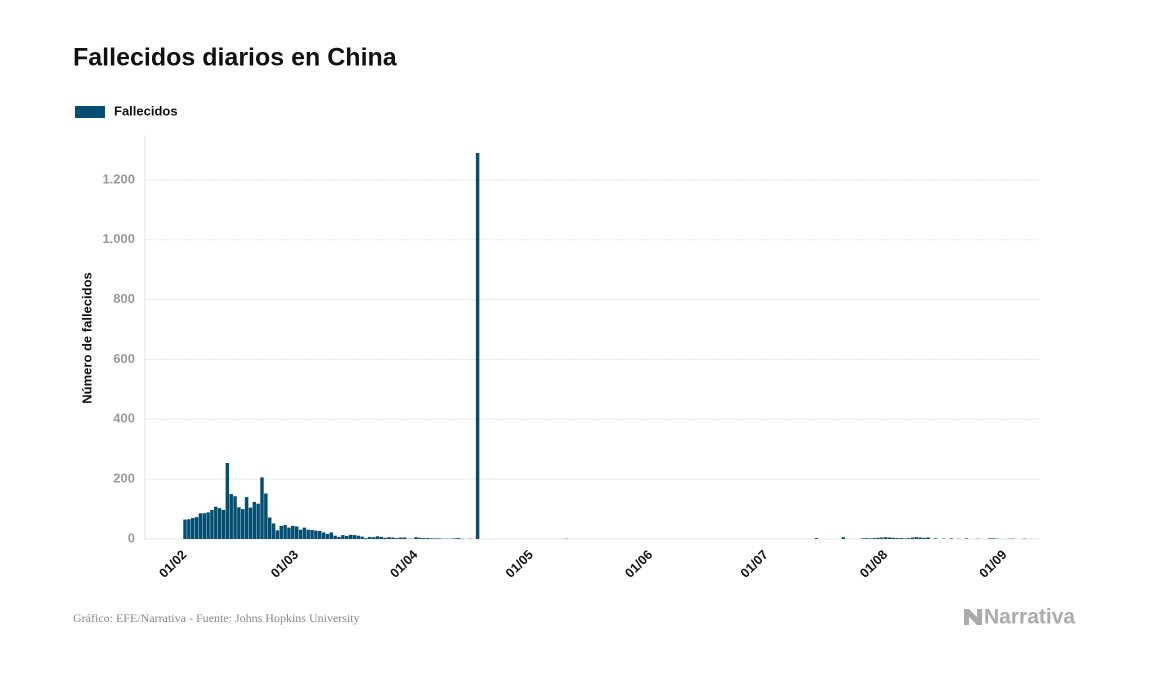  Describe the element at coordinates (519, 564) in the screenshot. I see `x-tick-label: 01/05` at that location.